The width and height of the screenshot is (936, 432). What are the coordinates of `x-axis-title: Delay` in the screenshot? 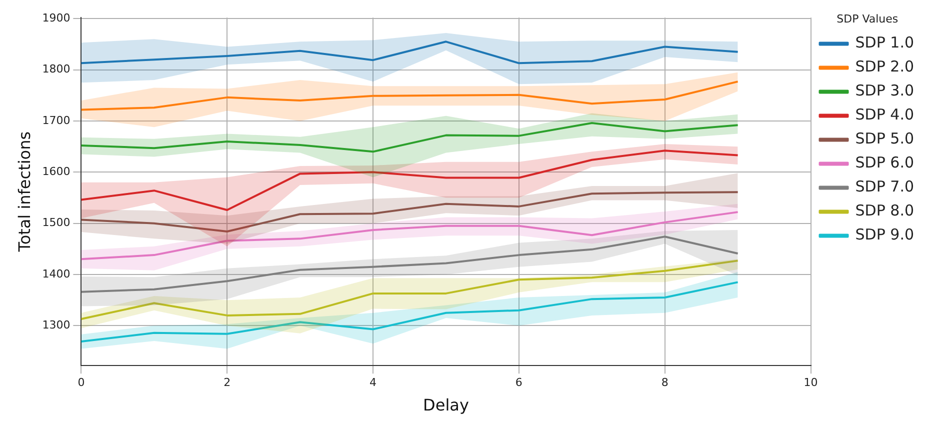 It's located at (446, 405).